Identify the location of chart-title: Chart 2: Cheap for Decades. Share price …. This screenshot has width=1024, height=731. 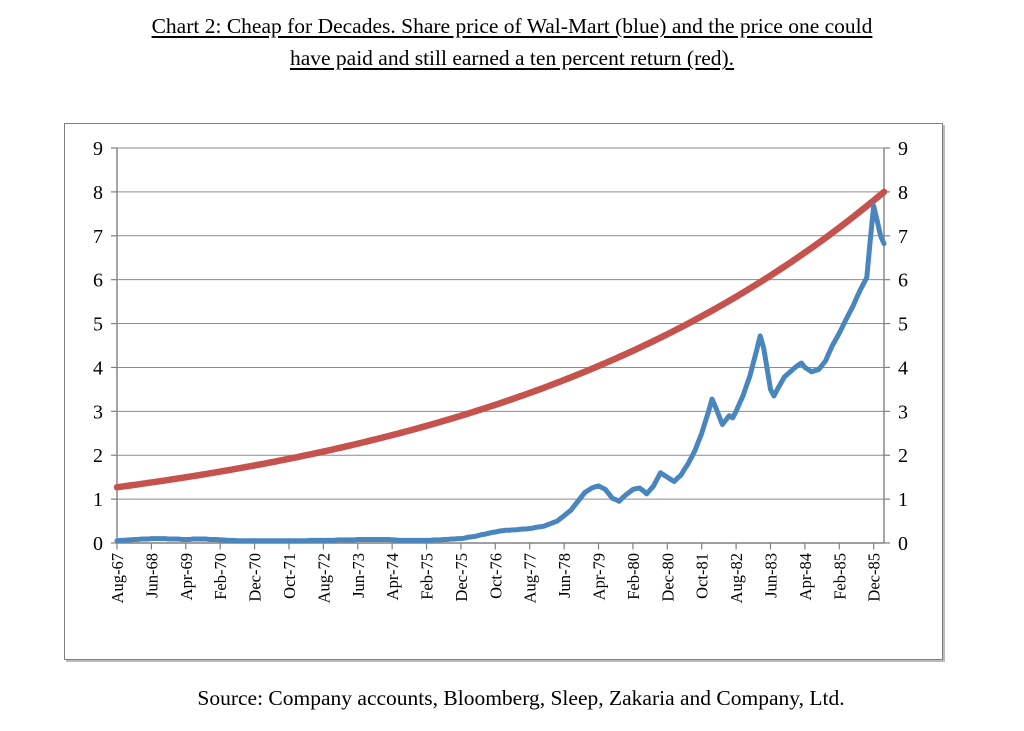
(512, 42).